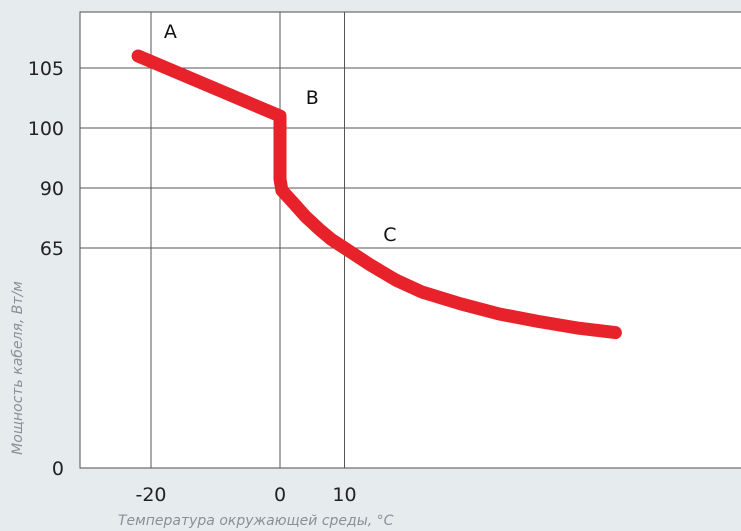 This screenshot has height=531, width=741. What do you see at coordinates (46, 69) in the screenshot?
I see `y-tick-label: 105` at bounding box center [46, 69].